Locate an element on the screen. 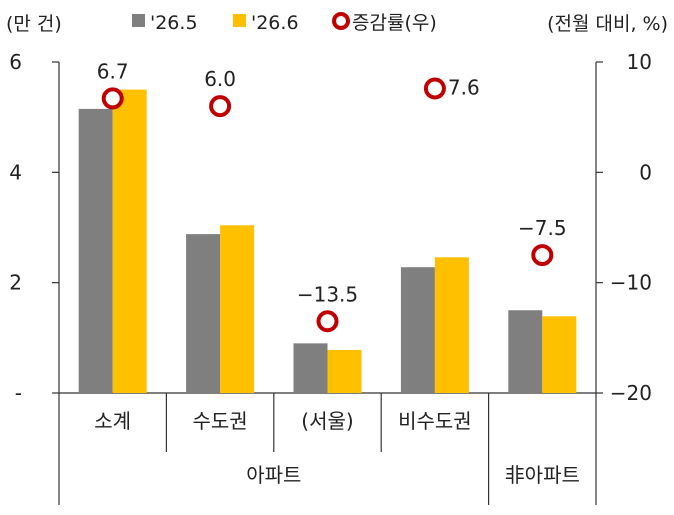  legend-label-series-1: '26.5 is located at coordinates (174, 23).